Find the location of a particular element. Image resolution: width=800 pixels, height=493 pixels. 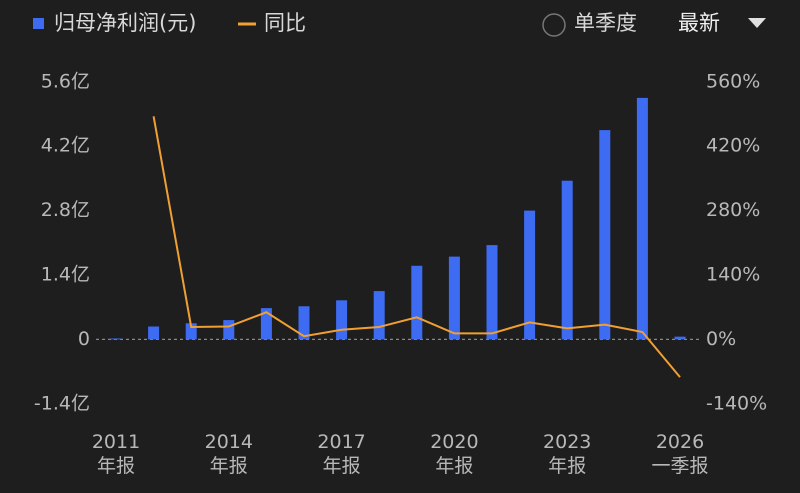

y2-tick-label: 560% is located at coordinates (733, 81).